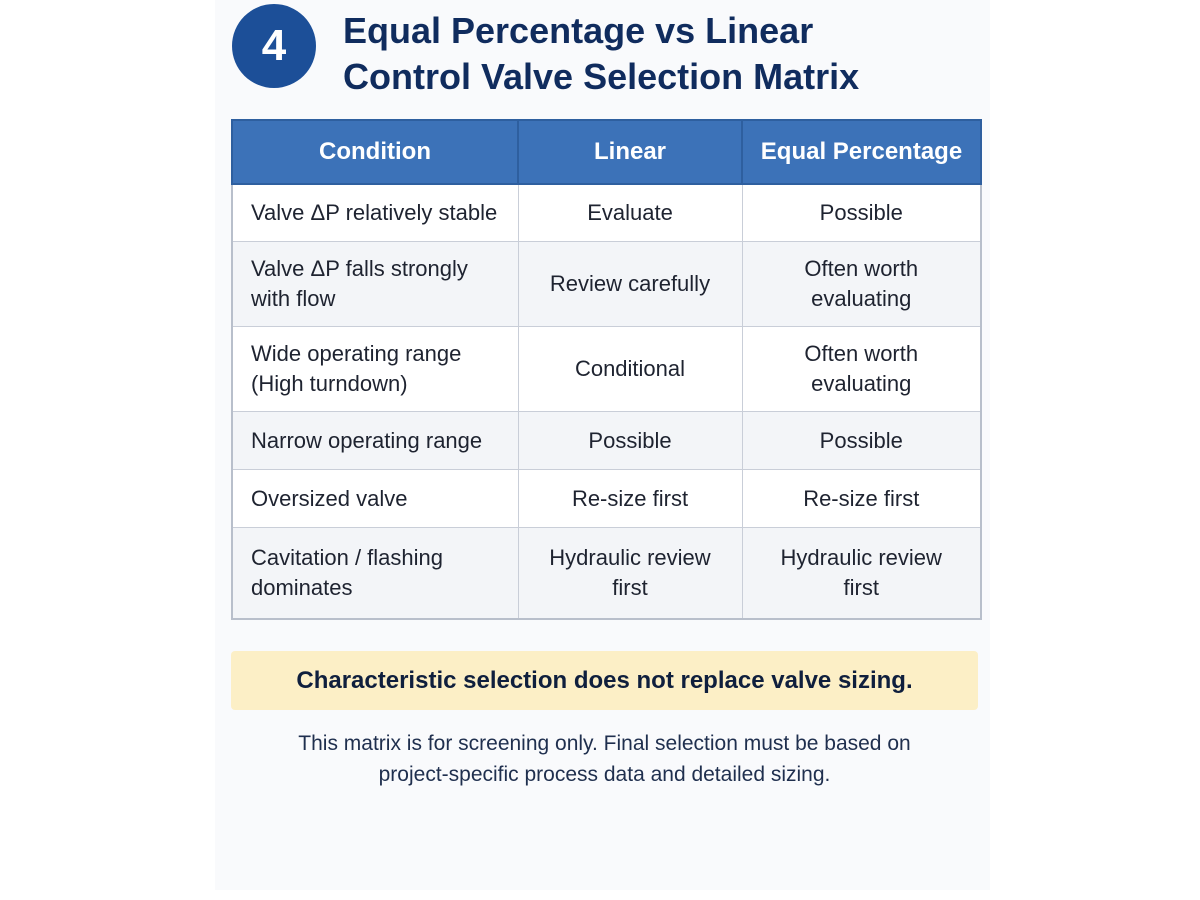  Describe the element at coordinates (630, 152) in the screenshot. I see `column-header-linear: Linear` at that location.